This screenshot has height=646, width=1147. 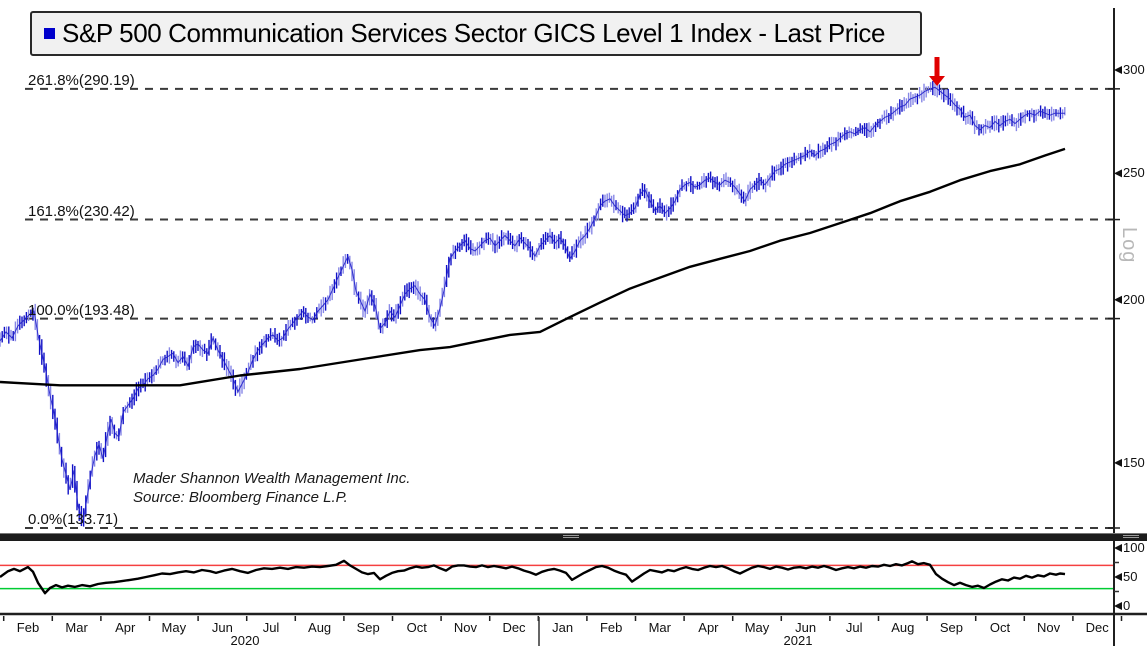 I want to click on divider-right-grip-icon, so click(x=1131, y=537).